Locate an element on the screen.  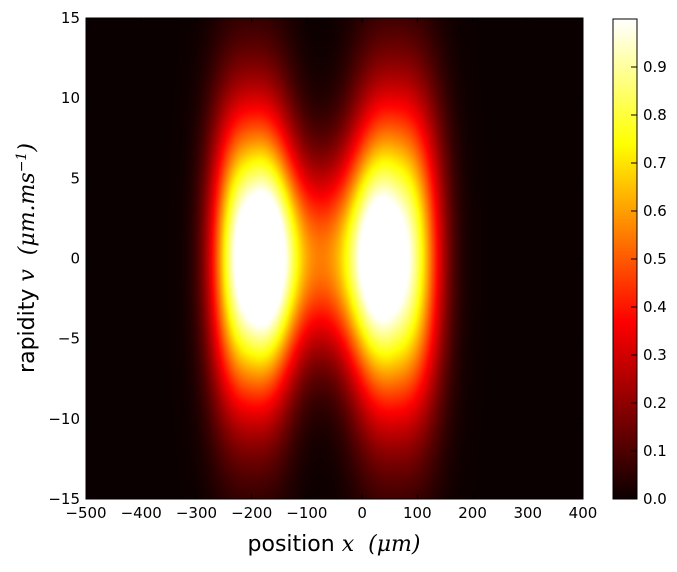
y-tick-label: 5 is located at coordinates (75, 178).